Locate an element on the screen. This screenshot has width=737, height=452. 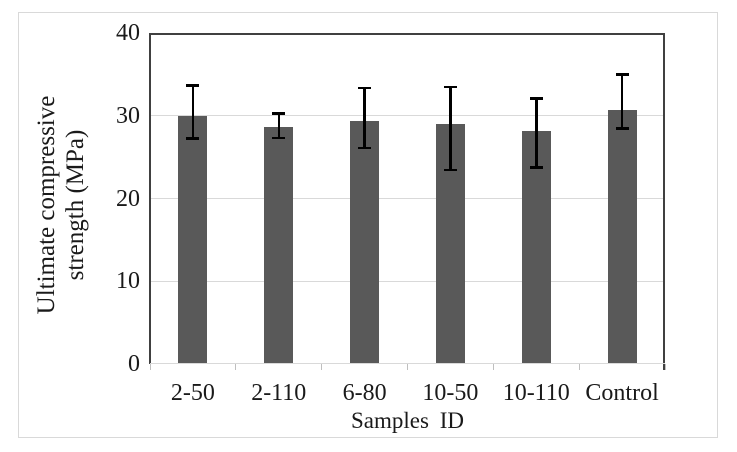
plot-border-right is located at coordinates (664, 201).